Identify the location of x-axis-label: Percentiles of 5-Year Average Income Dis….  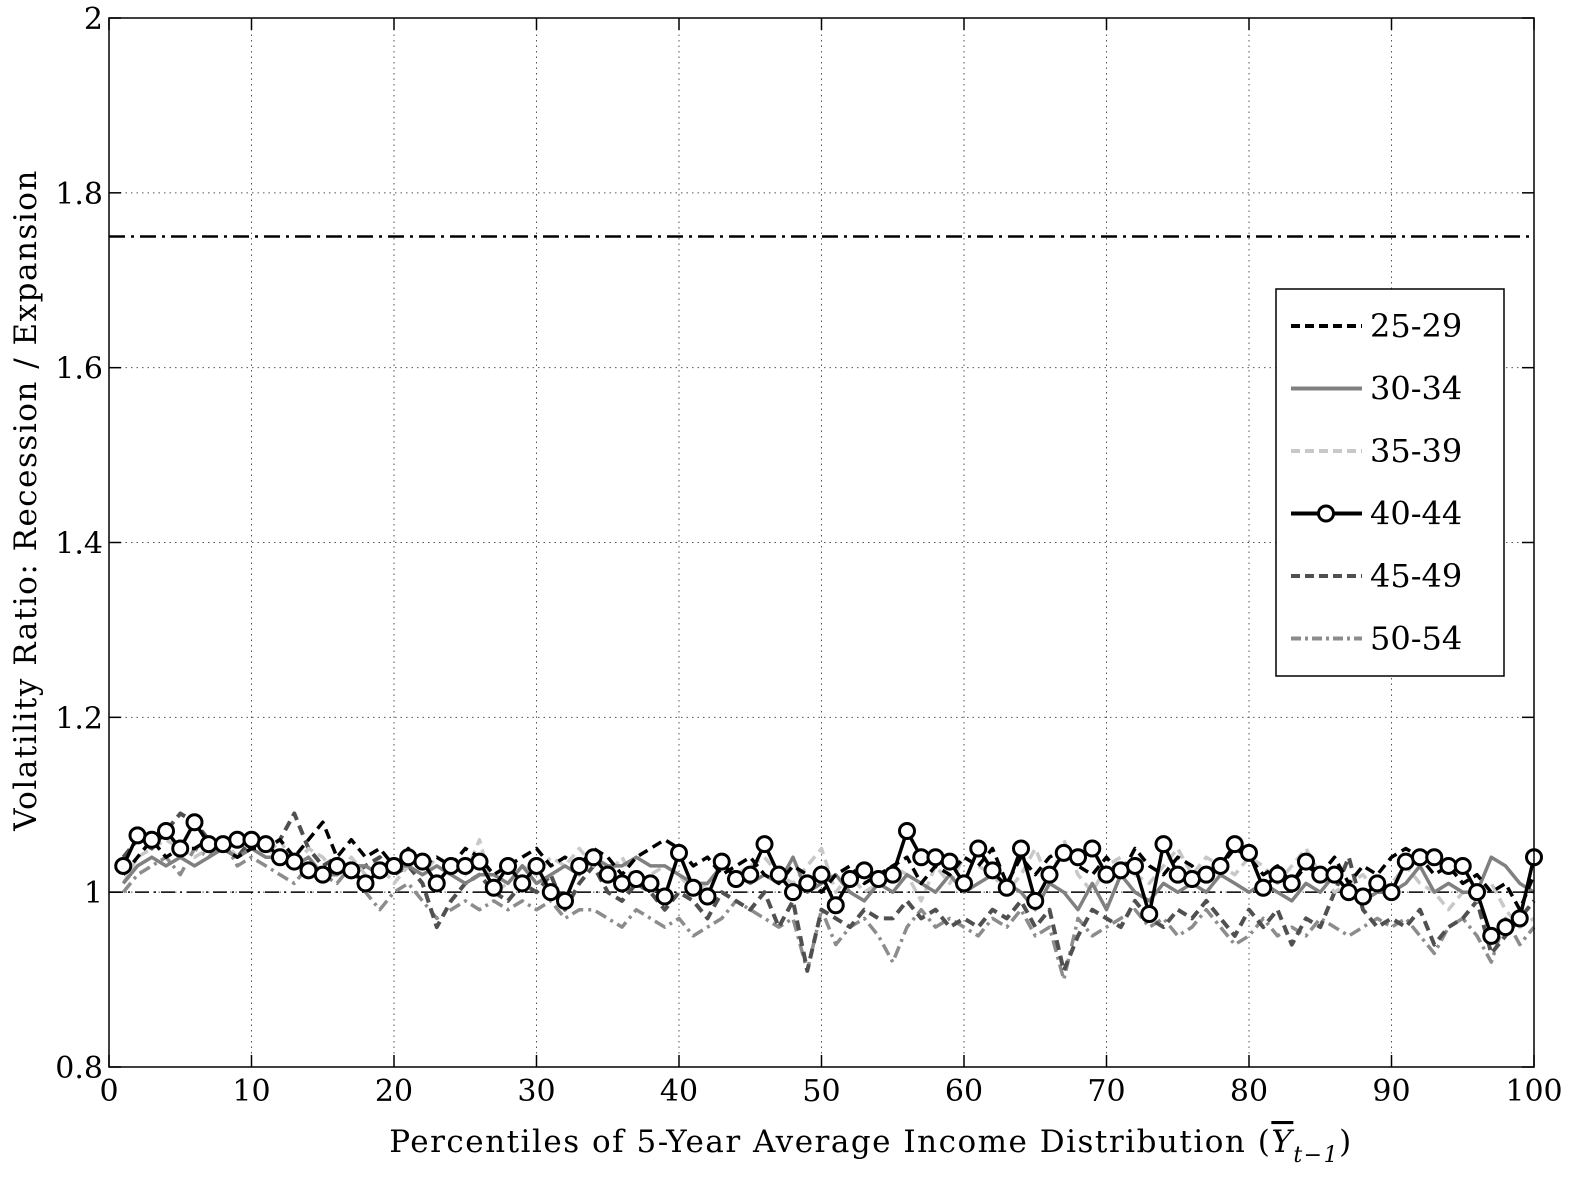
(870, 1146).